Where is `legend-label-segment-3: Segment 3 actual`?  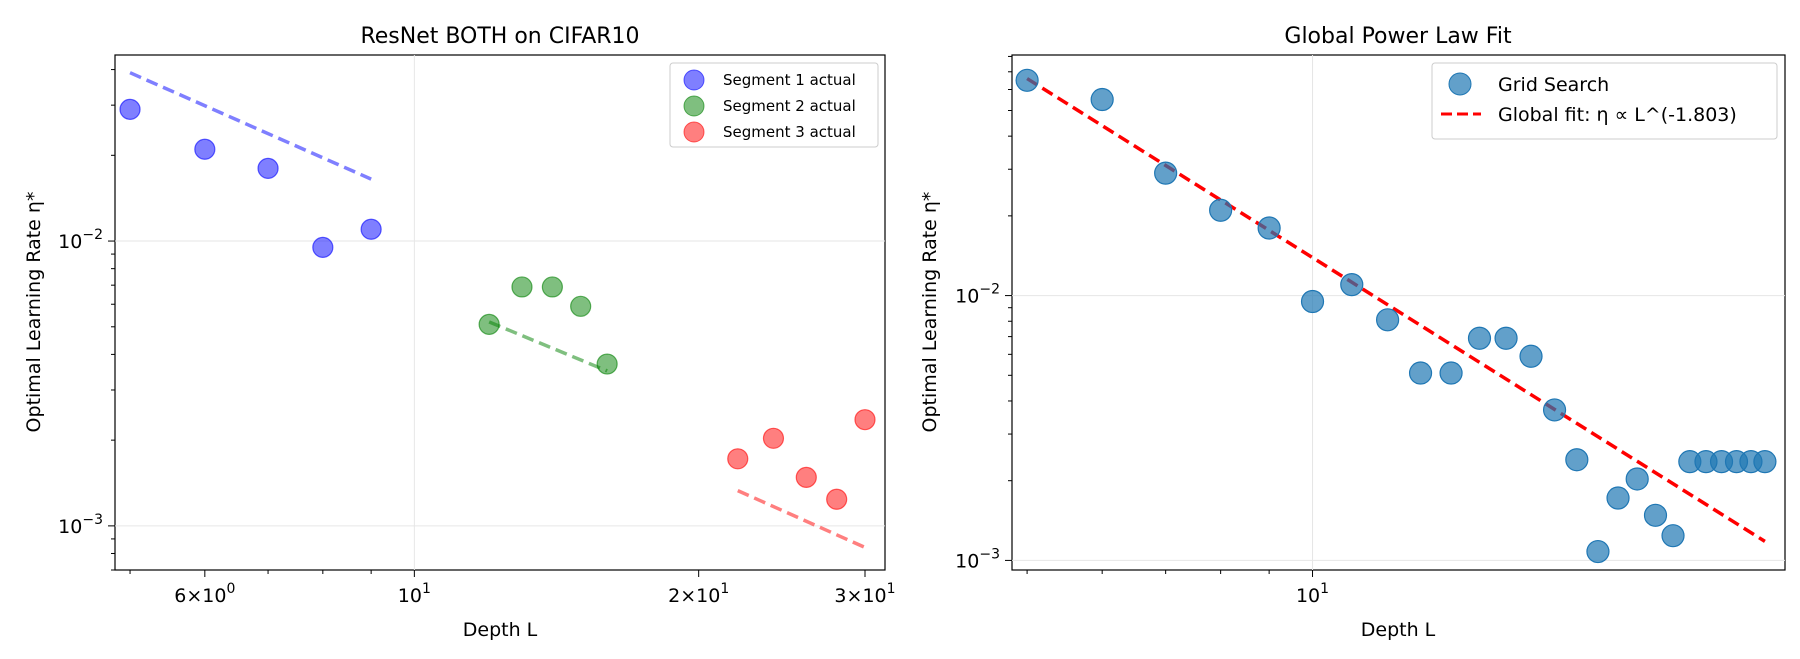
legend-label-segment-3: Segment 3 actual is located at coordinates (789, 132).